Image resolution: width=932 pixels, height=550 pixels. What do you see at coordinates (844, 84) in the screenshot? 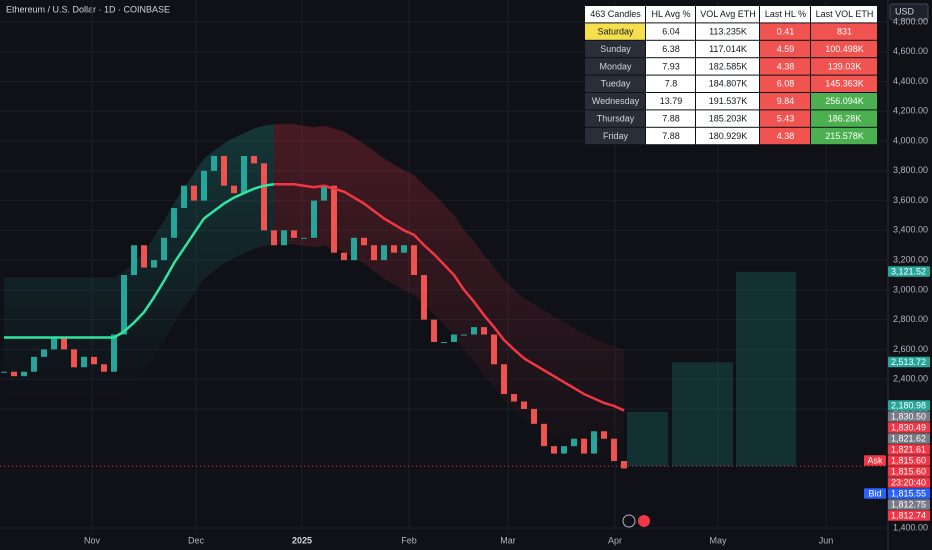
I see `table-cell-text: 145.363K` at bounding box center [844, 84].